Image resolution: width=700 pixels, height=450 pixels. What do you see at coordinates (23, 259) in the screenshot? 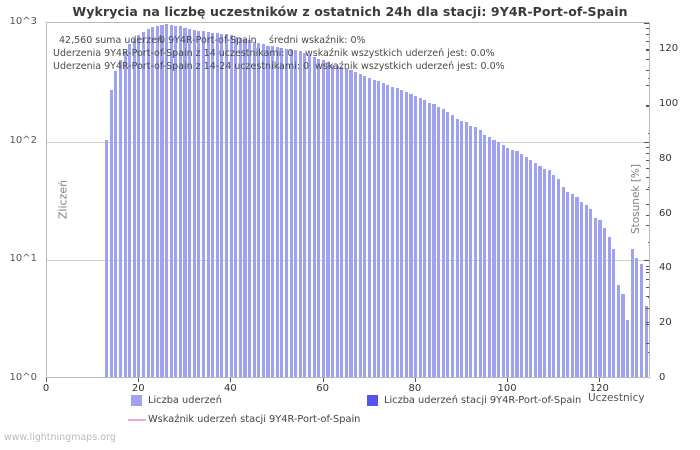
I see `y-axis-left-tick-label: 10^1` at bounding box center [23, 259].